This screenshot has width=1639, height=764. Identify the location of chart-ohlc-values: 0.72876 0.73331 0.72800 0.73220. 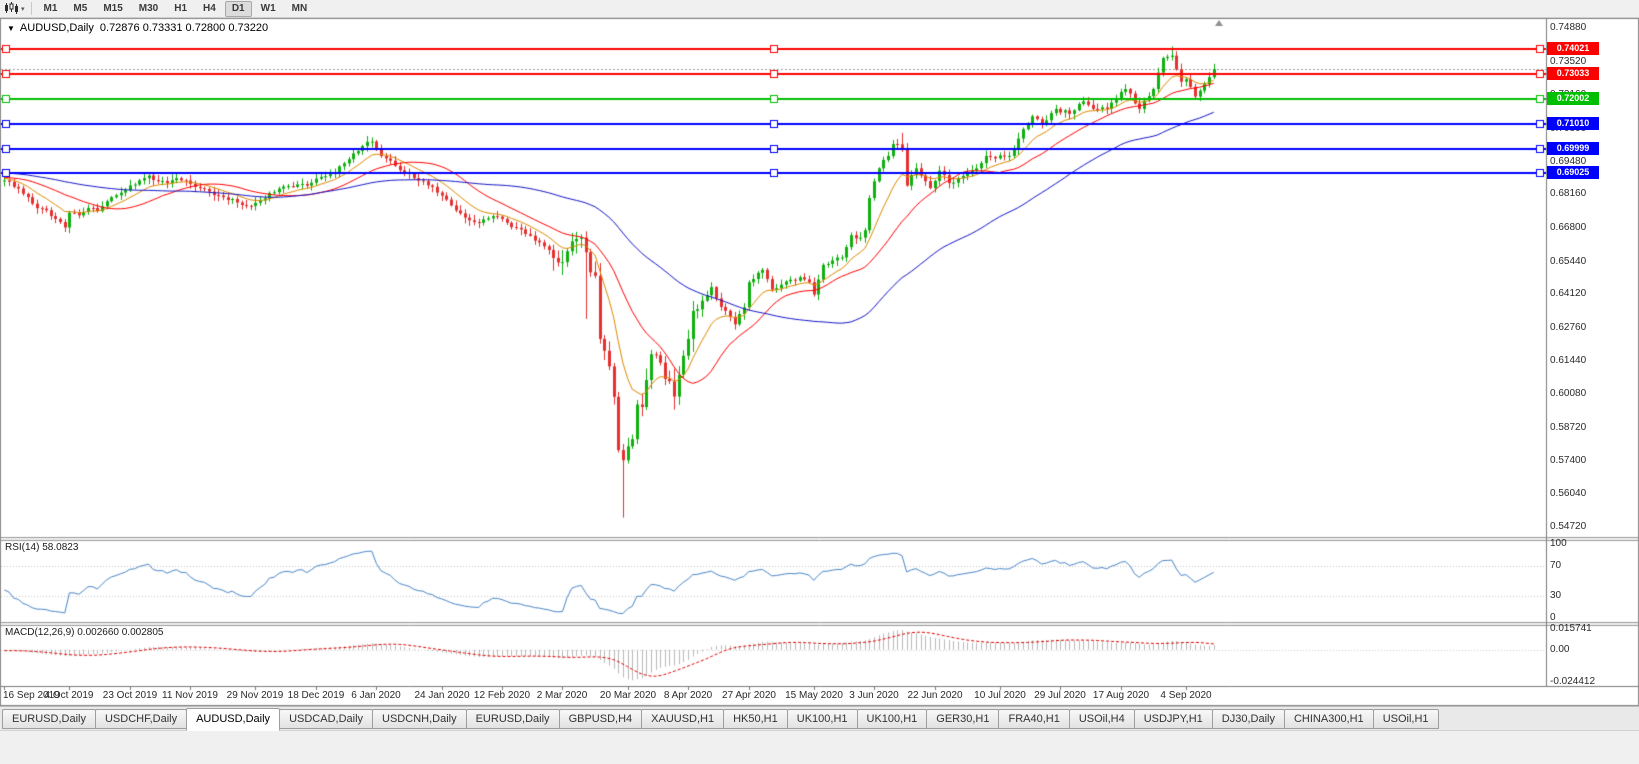
(184, 28).